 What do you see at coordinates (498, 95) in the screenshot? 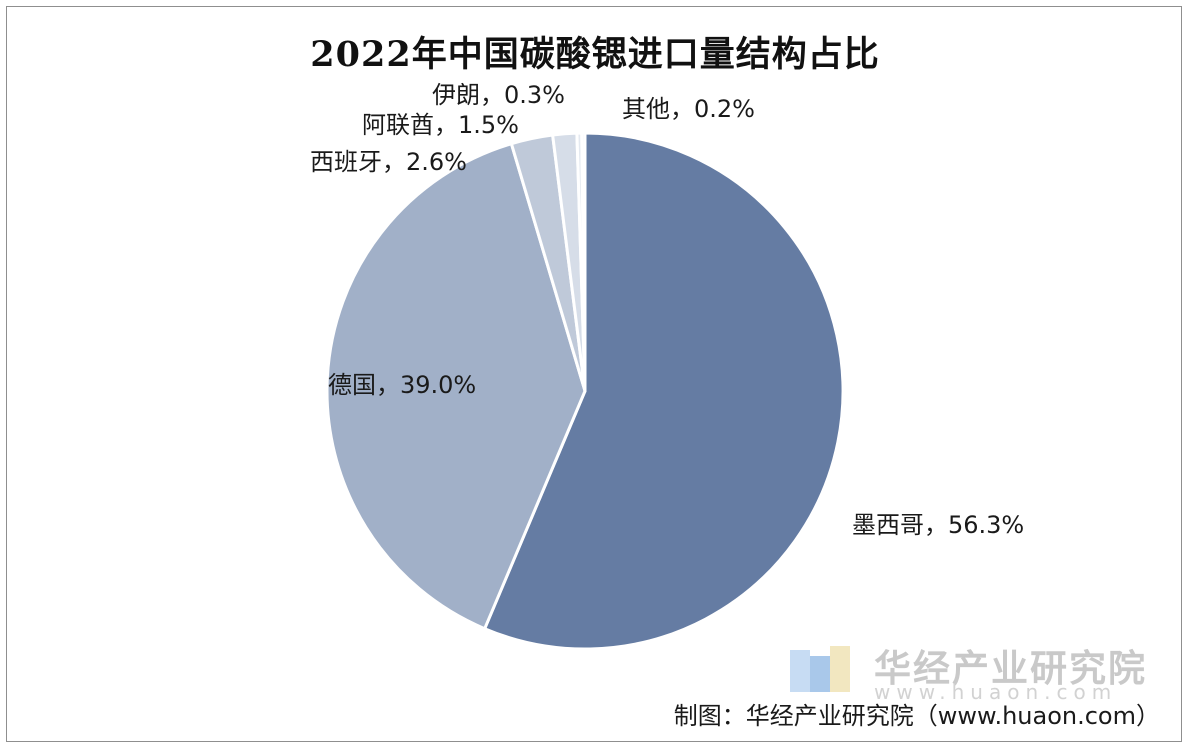
I see `slice-label-5: 伊朗，0.3%` at bounding box center [498, 95].